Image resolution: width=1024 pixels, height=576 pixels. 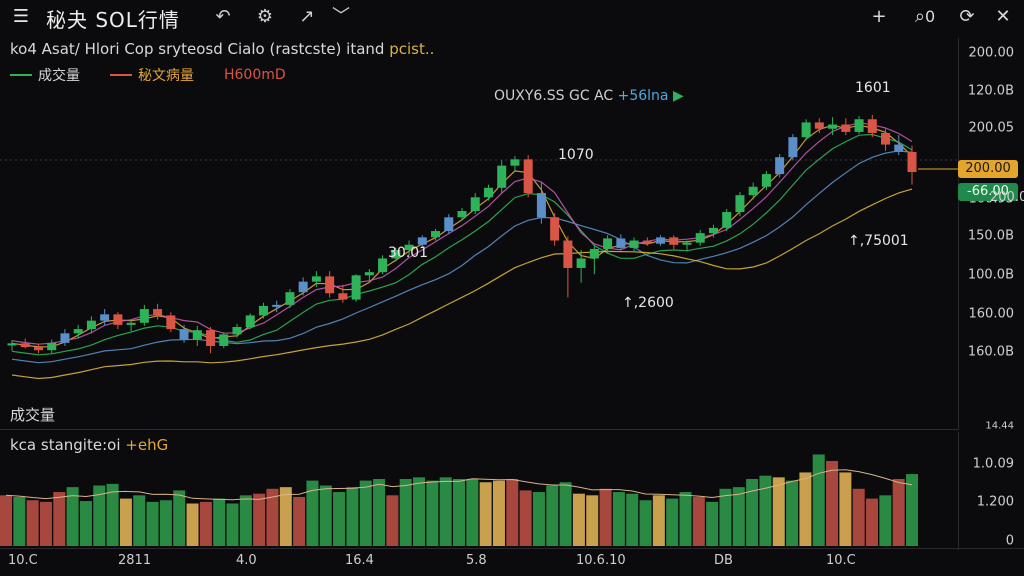 What do you see at coordinates (459, 485) in the screenshot?
I see `volume-ma-line` at bounding box center [459, 485].